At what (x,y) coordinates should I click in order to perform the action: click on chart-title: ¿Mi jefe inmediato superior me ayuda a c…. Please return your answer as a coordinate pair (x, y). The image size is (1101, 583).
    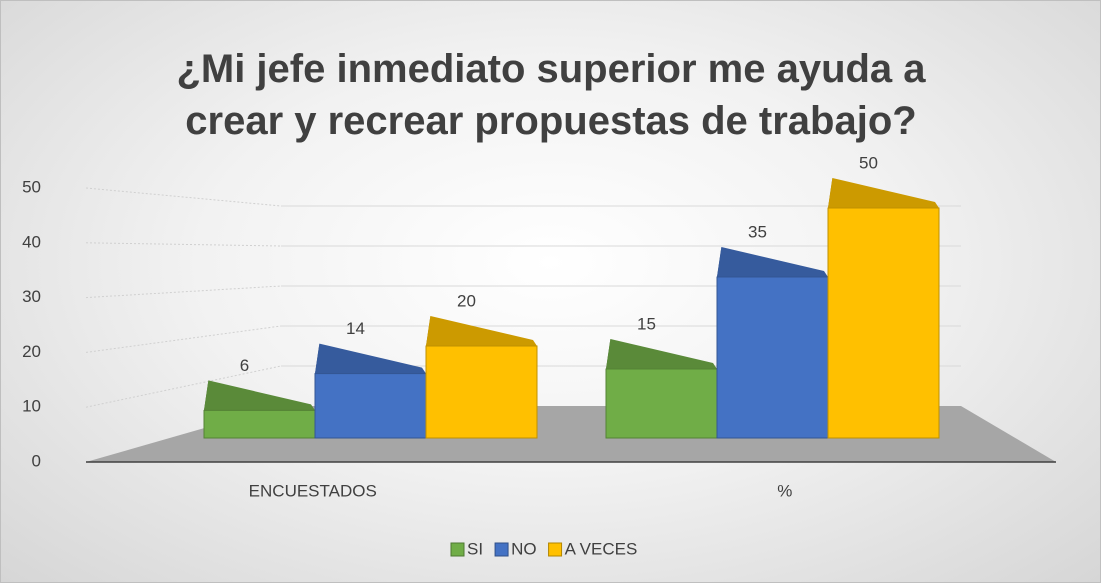
    Looking at the image, I should click on (551, 95).